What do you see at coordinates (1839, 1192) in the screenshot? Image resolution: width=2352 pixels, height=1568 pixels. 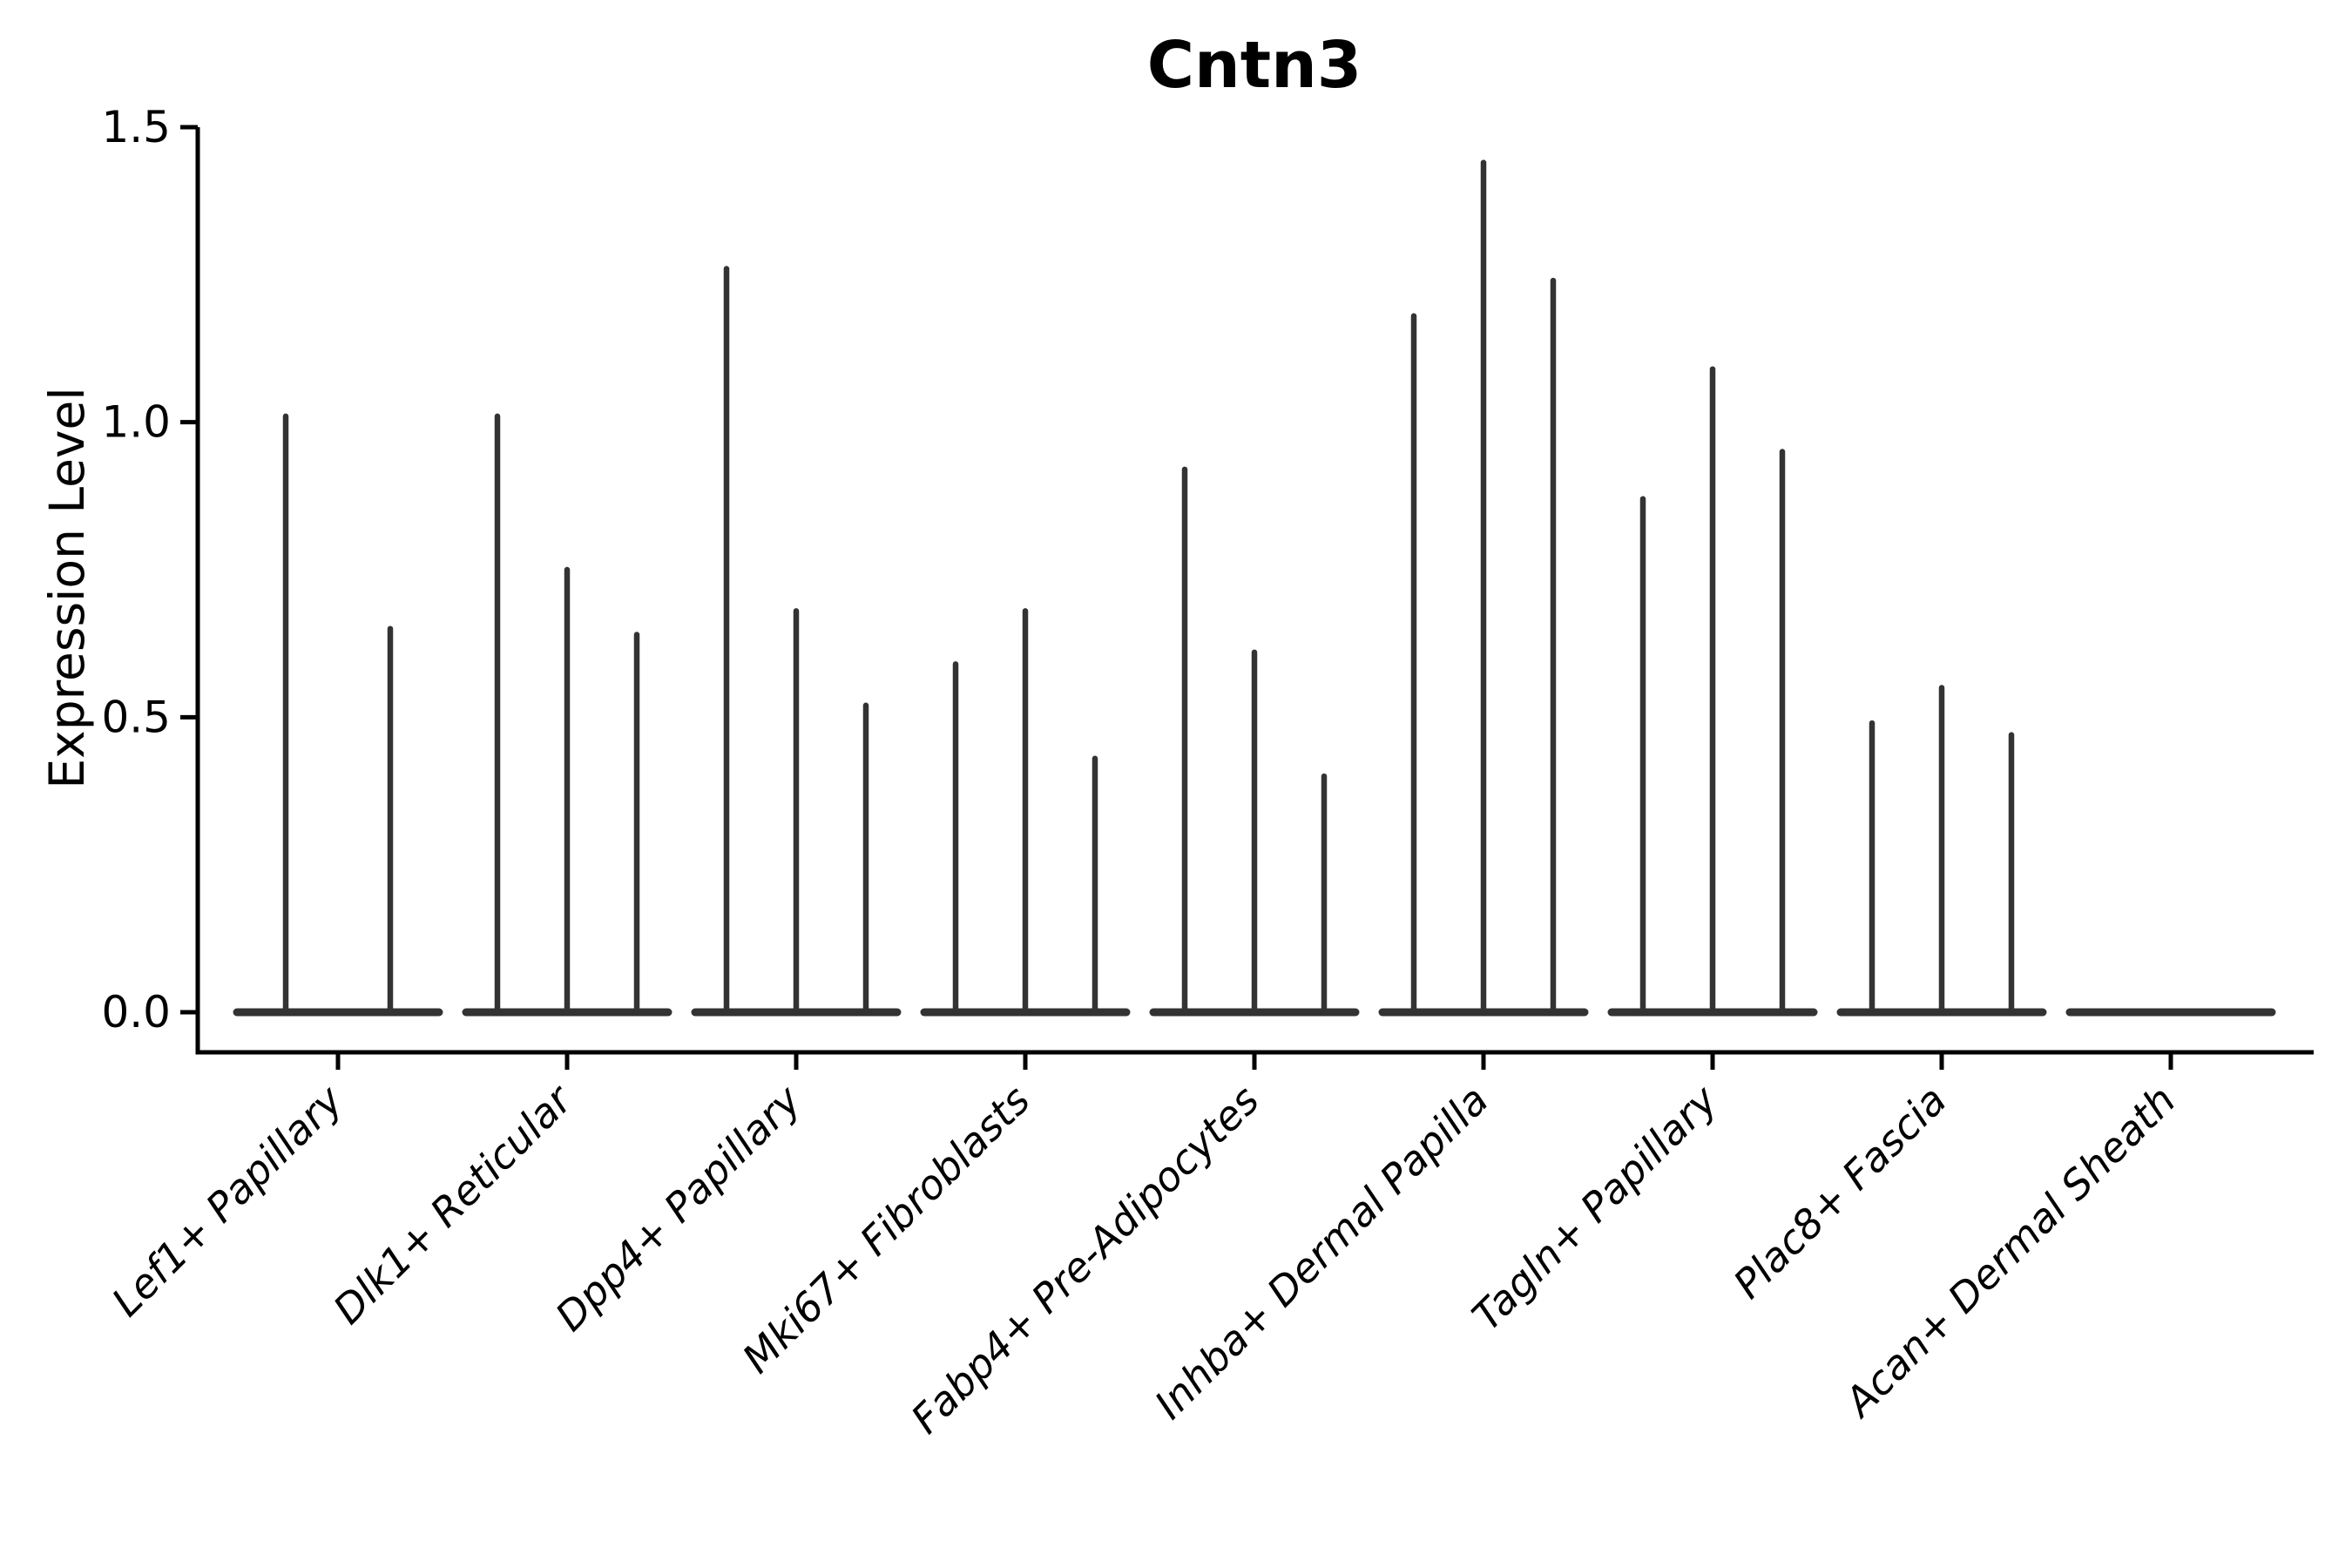 I see `x-tick-label: Plac8+ Fascia` at bounding box center [1839, 1192].